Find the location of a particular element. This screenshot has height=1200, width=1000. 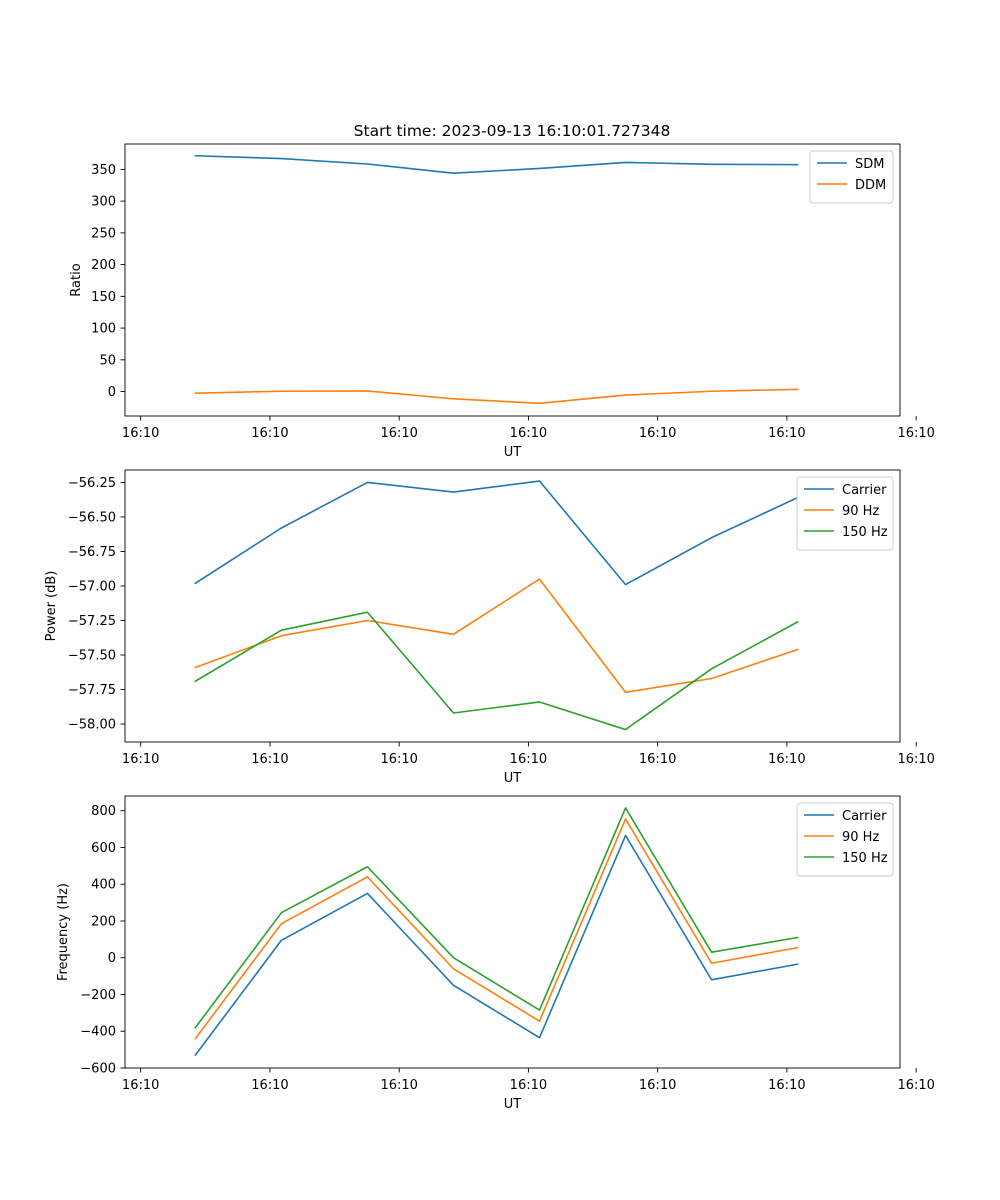

y-tick-label: −57.25 is located at coordinates (92, 621).